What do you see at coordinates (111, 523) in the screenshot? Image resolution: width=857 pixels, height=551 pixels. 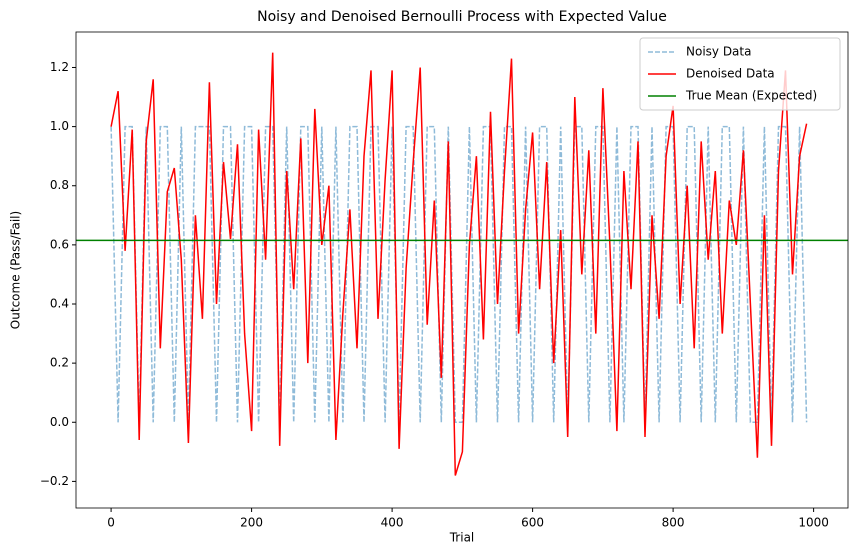 I see `x-tick-label: 0` at bounding box center [111, 523].